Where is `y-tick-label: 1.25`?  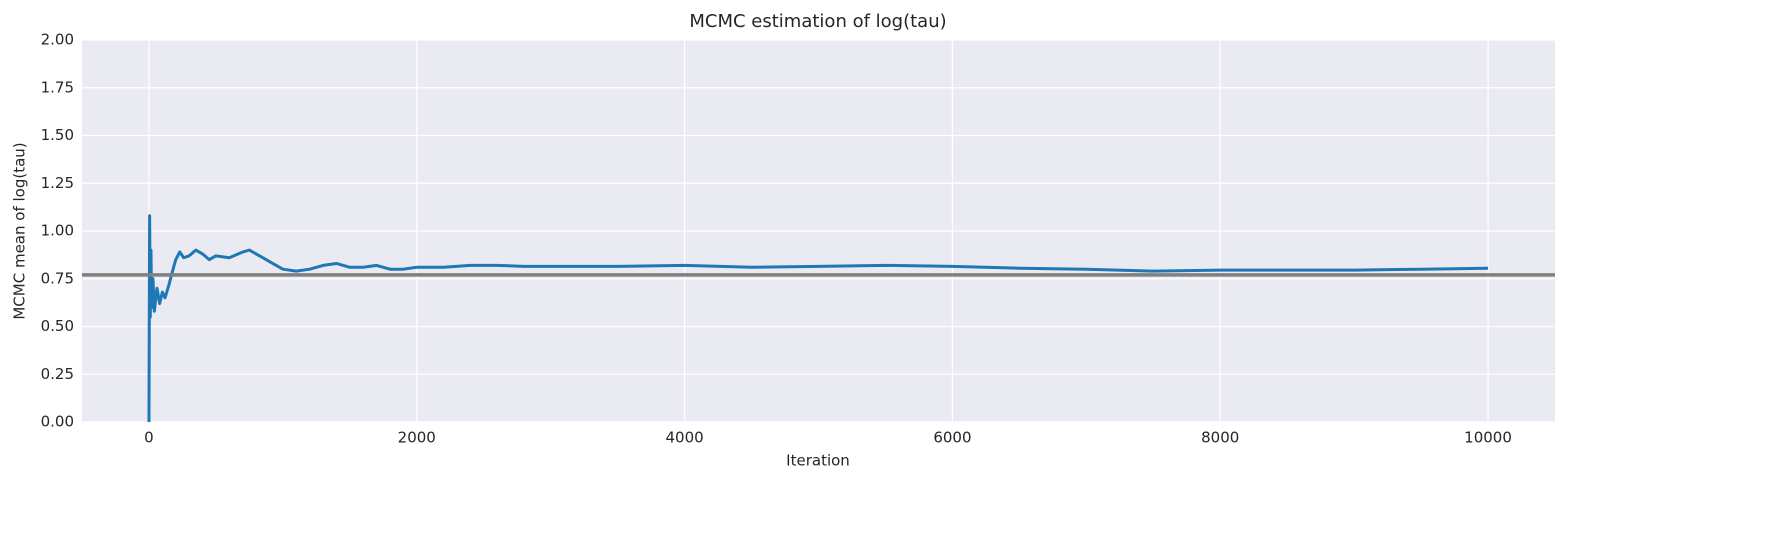 y-tick-label: 1.25 is located at coordinates (57, 183).